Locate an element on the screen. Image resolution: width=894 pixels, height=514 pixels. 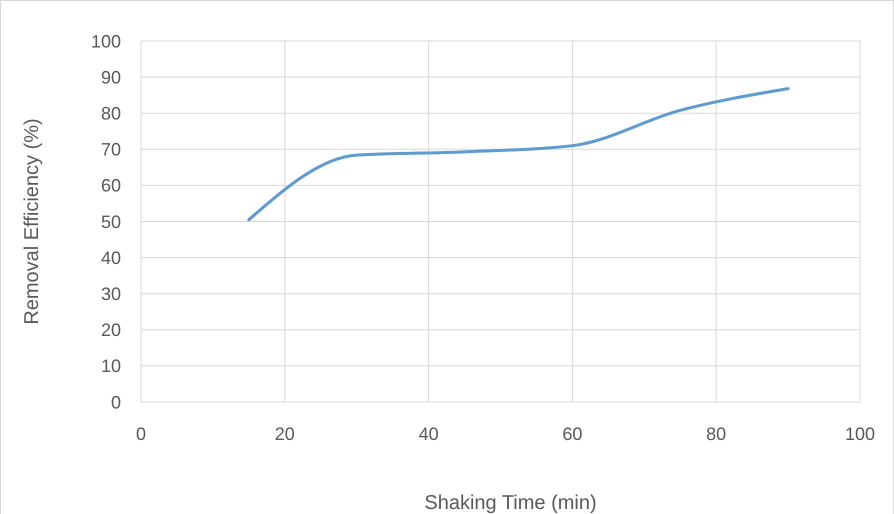
y-tick-label: 70 is located at coordinates (110, 150).